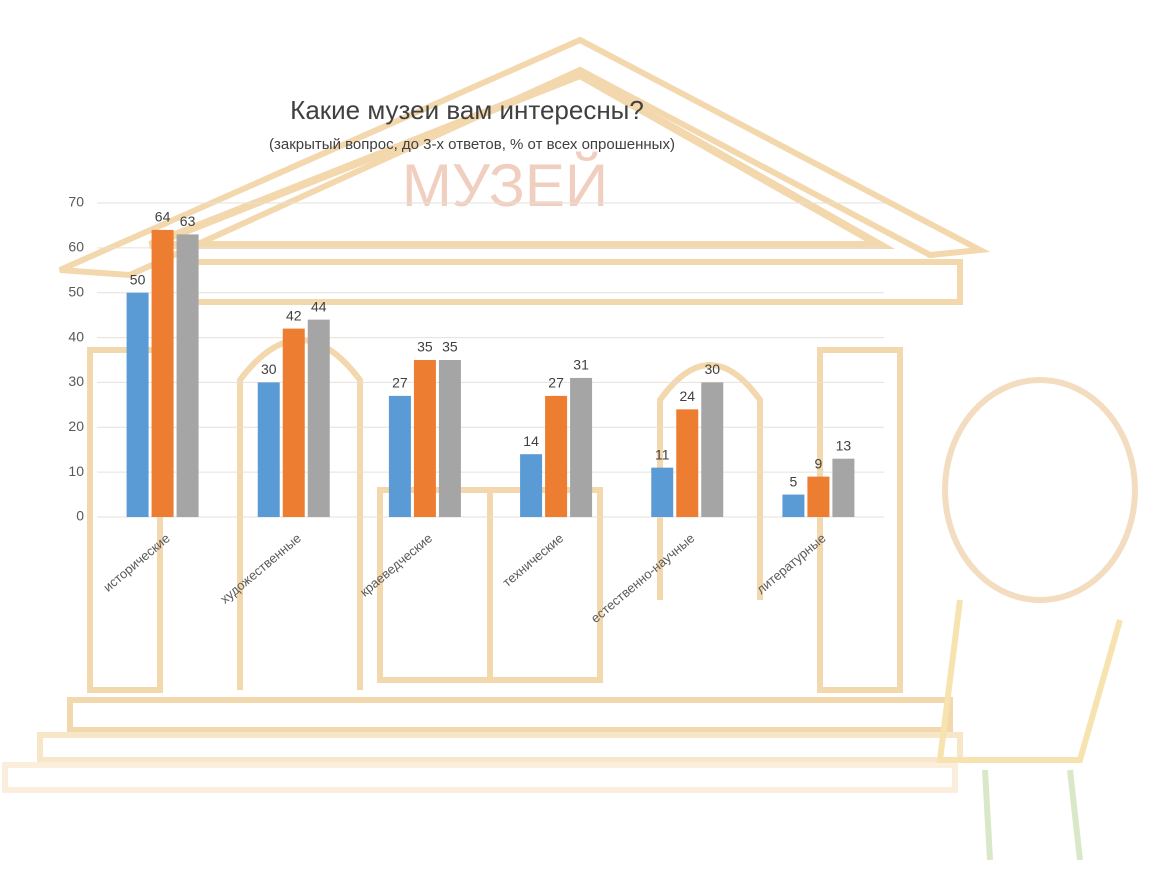 This screenshot has width=1156, height=877. What do you see at coordinates (396, 564) in the screenshot?
I see `x-tick-label: краеведческие` at bounding box center [396, 564].